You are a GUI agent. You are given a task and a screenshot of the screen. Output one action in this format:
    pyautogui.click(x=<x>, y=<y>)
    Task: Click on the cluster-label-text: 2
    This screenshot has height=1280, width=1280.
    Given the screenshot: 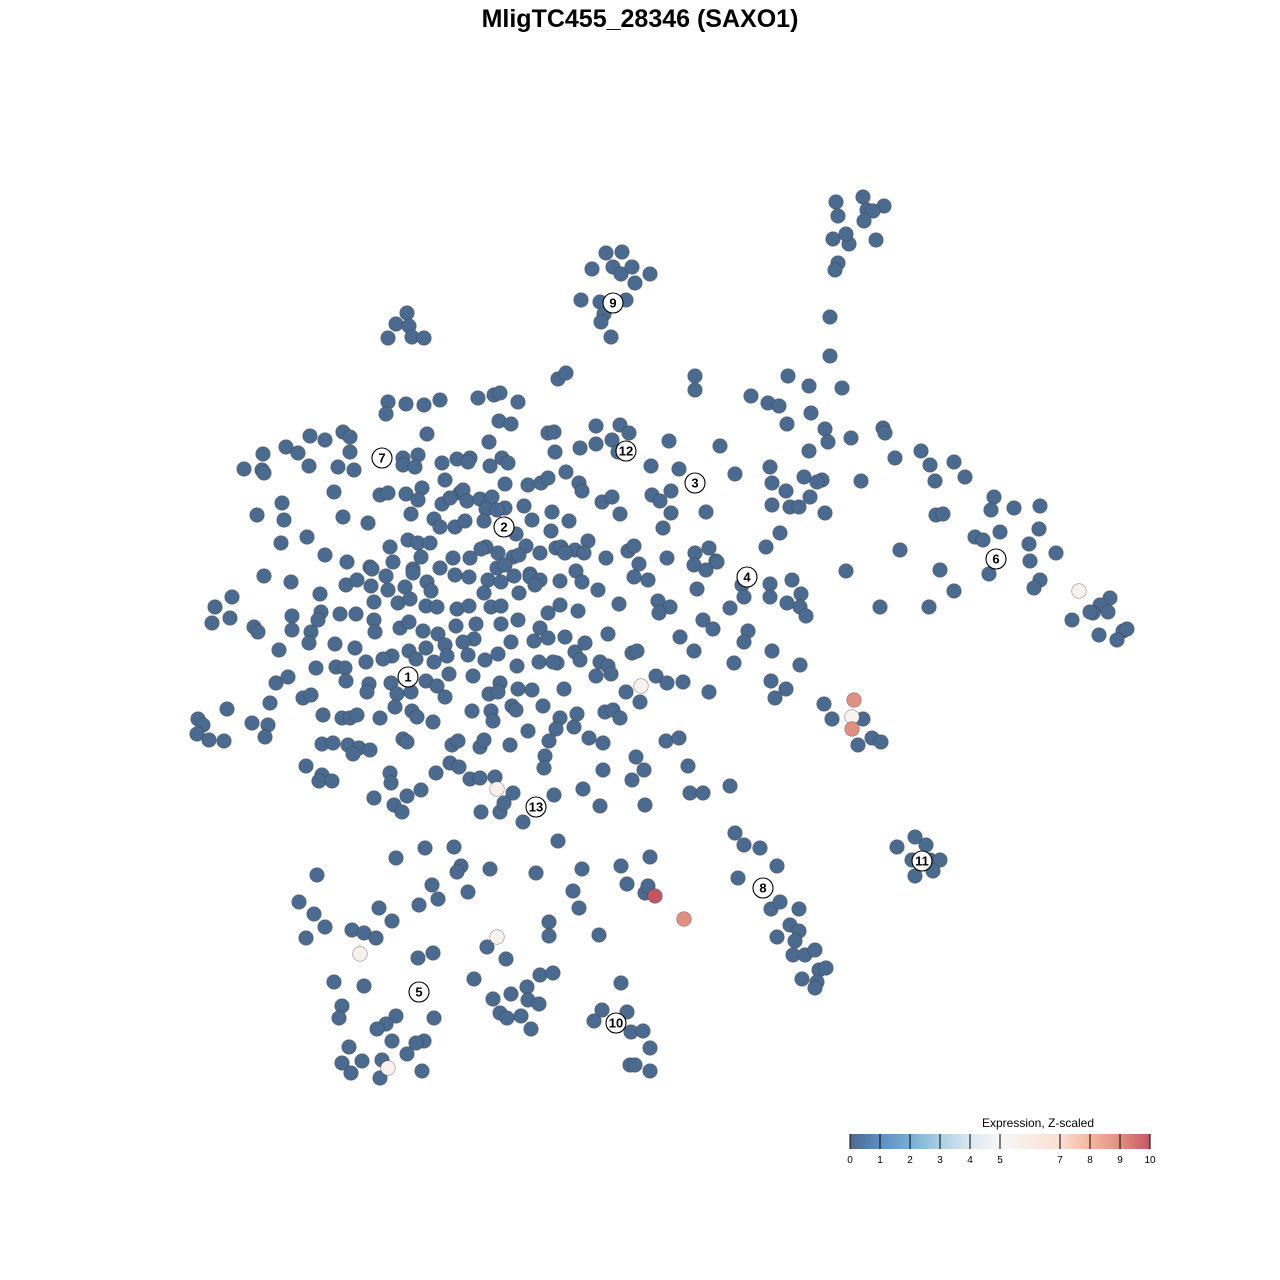 What is the action you would take?
    pyautogui.click(x=503, y=527)
    